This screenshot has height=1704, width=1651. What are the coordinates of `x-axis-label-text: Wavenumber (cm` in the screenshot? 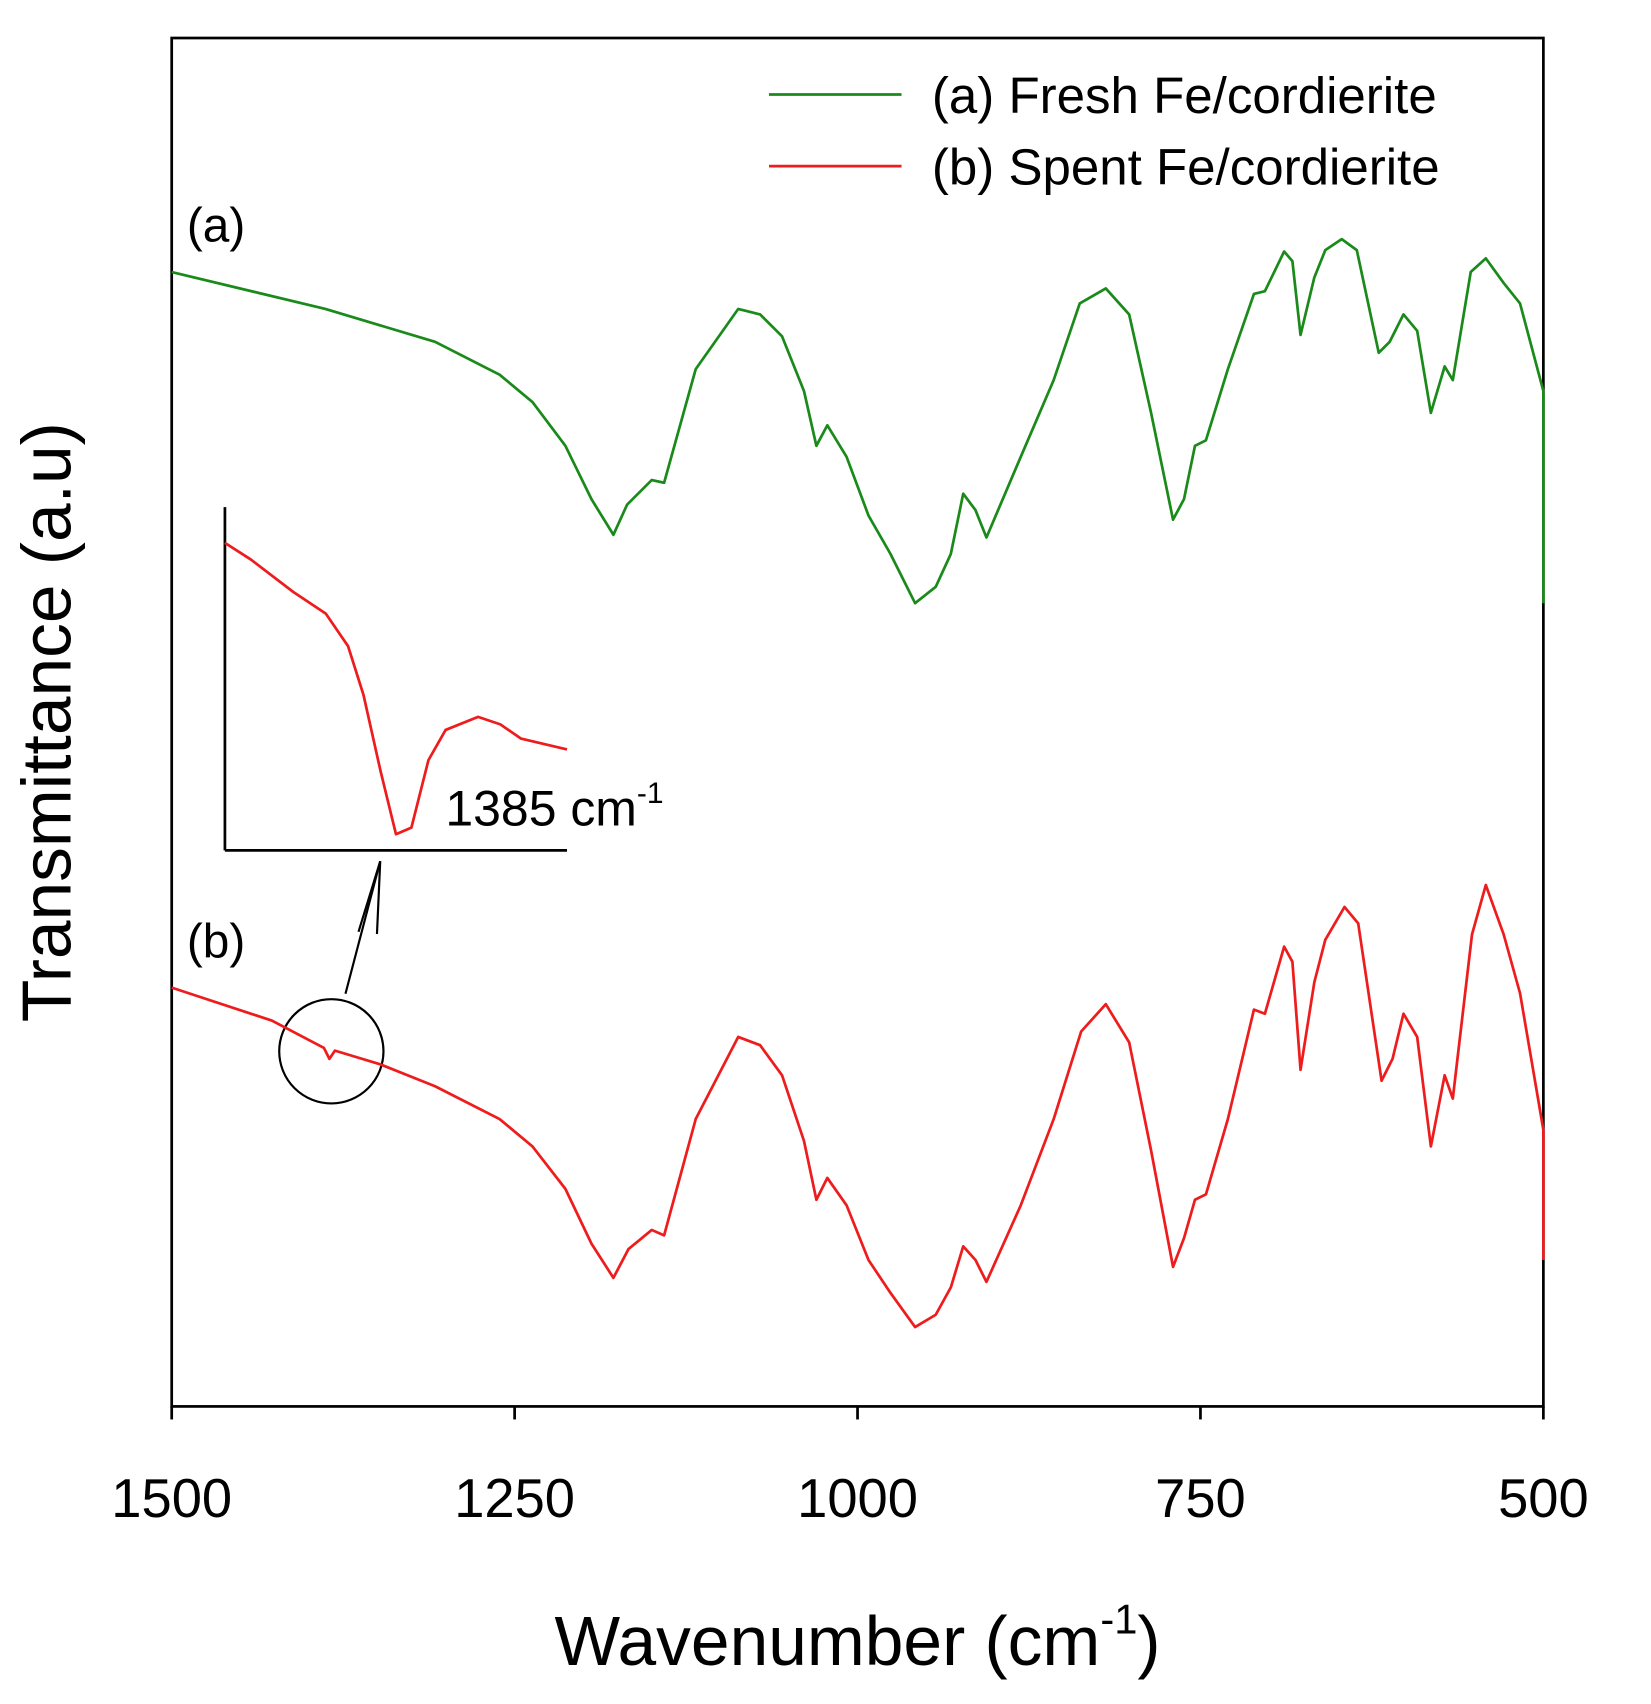 It's located at (828, 1641).